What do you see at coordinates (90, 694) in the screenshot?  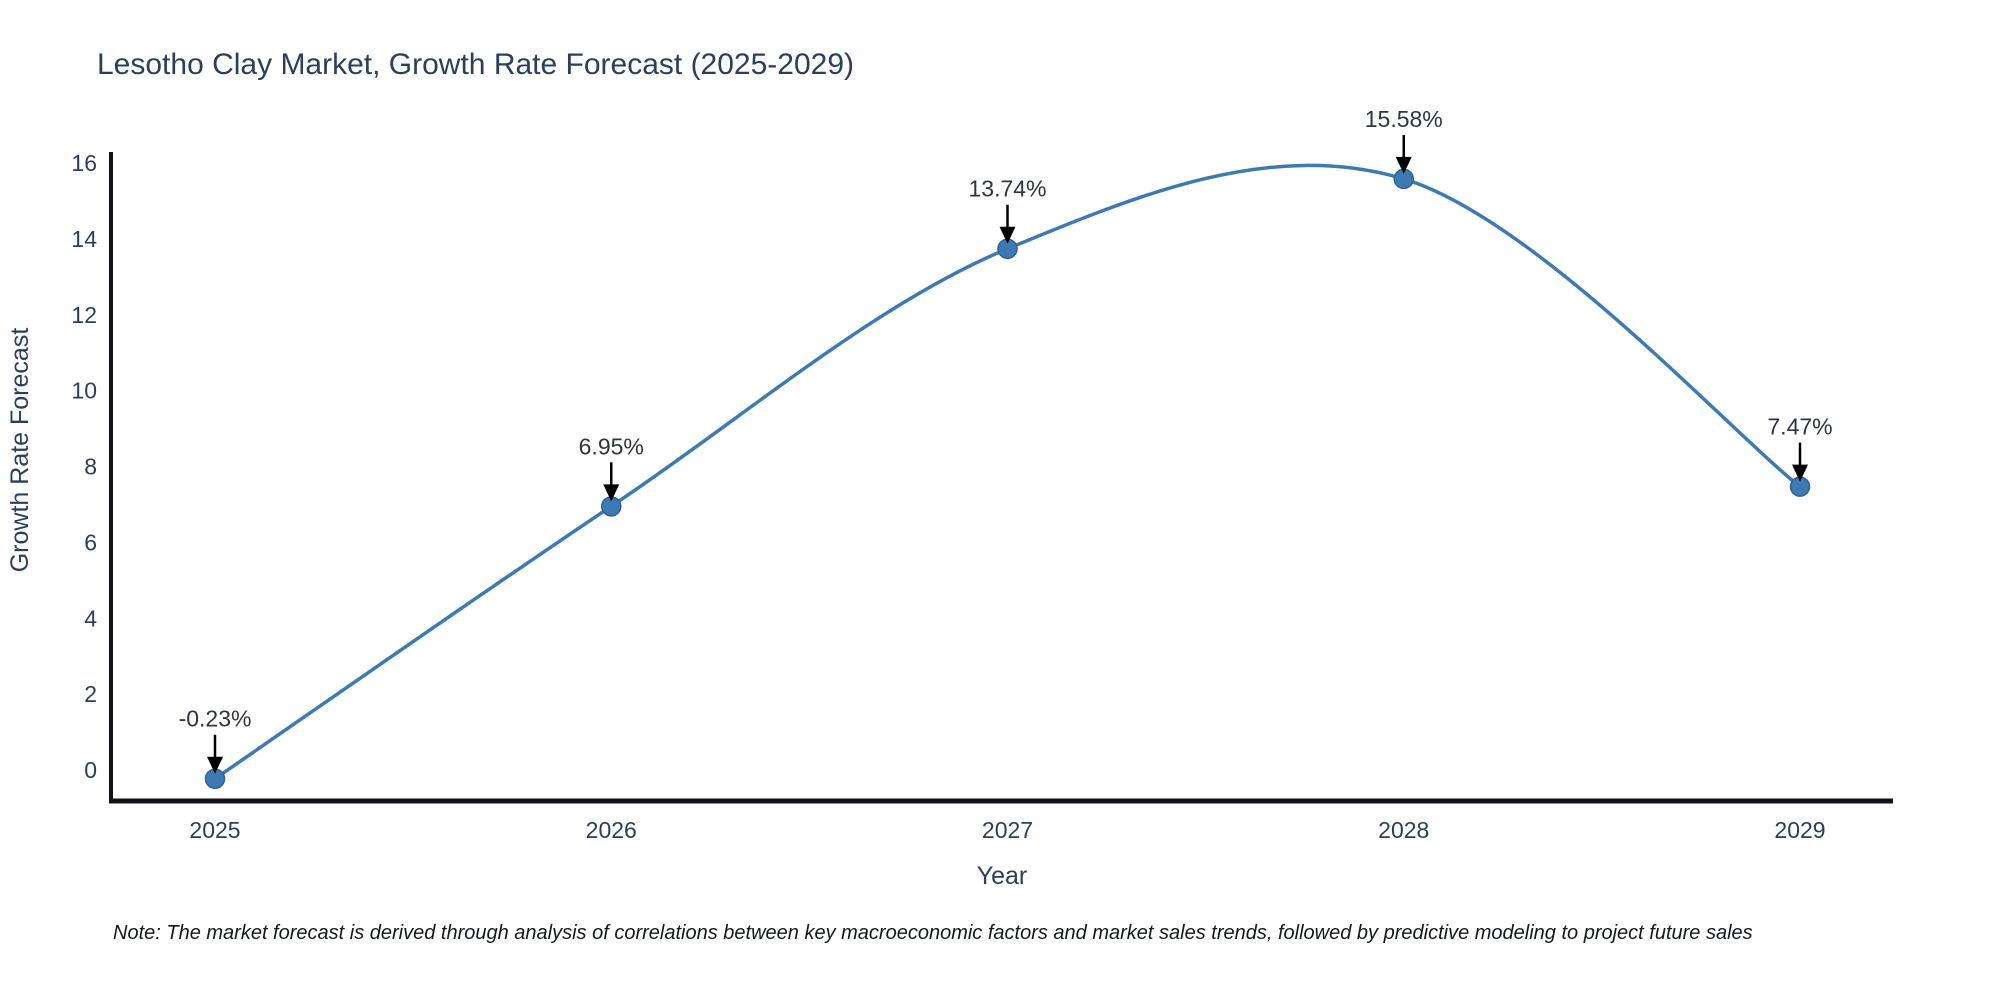 I see `y-tick-label: 2` at bounding box center [90, 694].